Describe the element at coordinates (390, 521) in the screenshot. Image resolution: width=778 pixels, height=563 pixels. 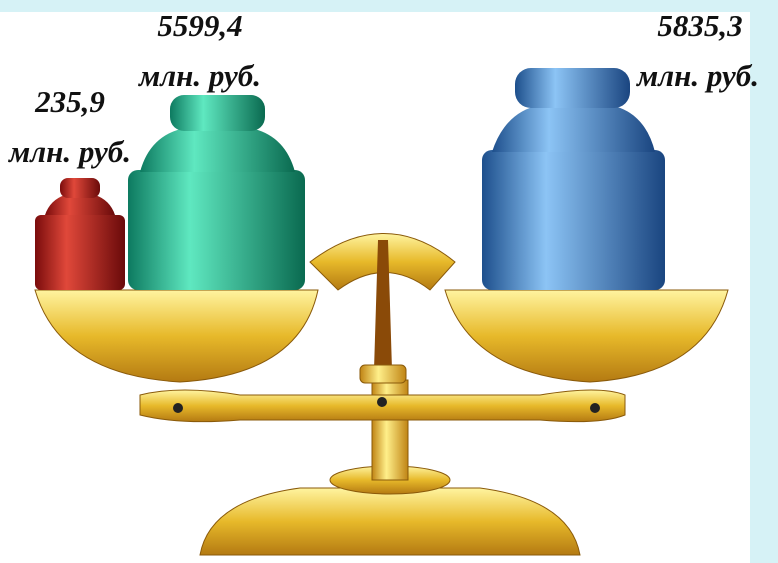
I see `base` at that location.